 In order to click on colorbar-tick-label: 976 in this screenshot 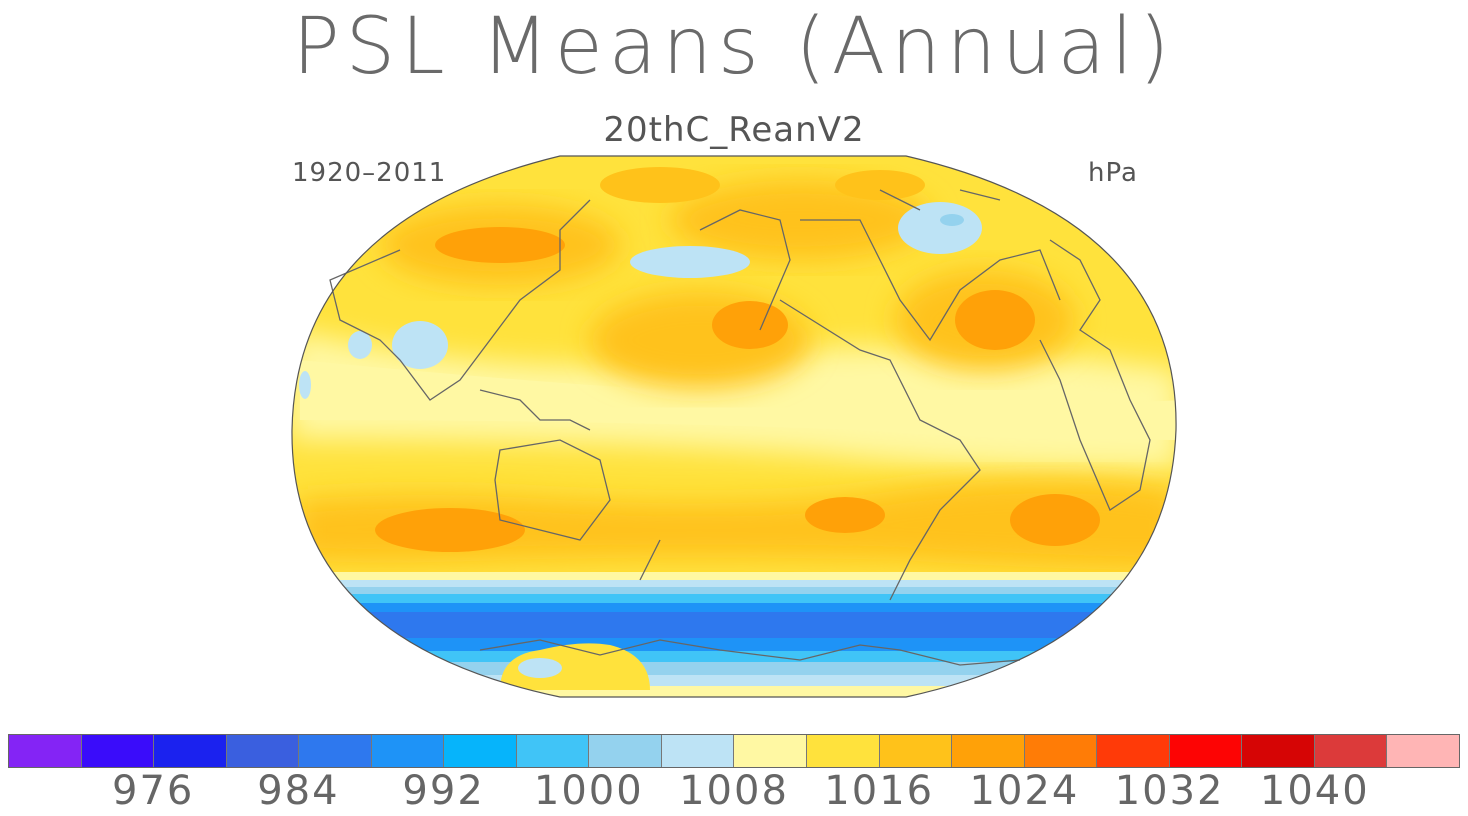, I will do `click(153, 791)`.